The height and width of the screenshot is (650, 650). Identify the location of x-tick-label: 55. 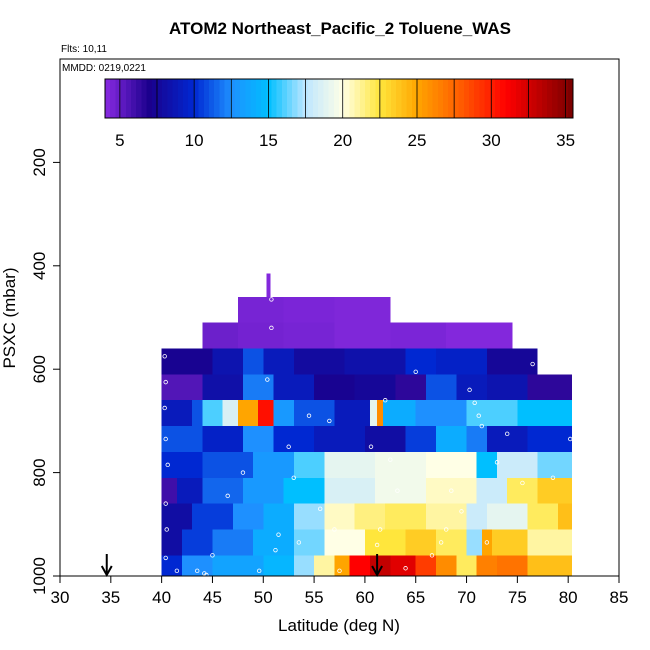
(314, 597).